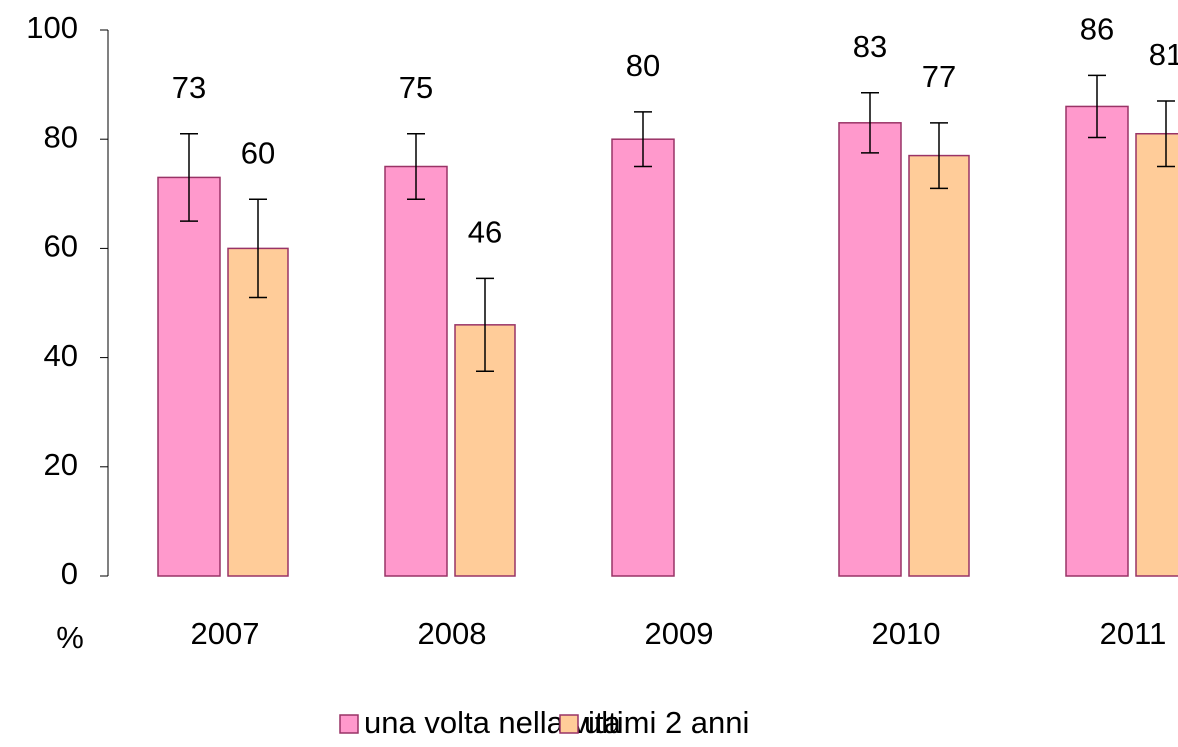 This screenshot has height=747, width=1178. I want to click on data-label: 81, so click(1163, 54).